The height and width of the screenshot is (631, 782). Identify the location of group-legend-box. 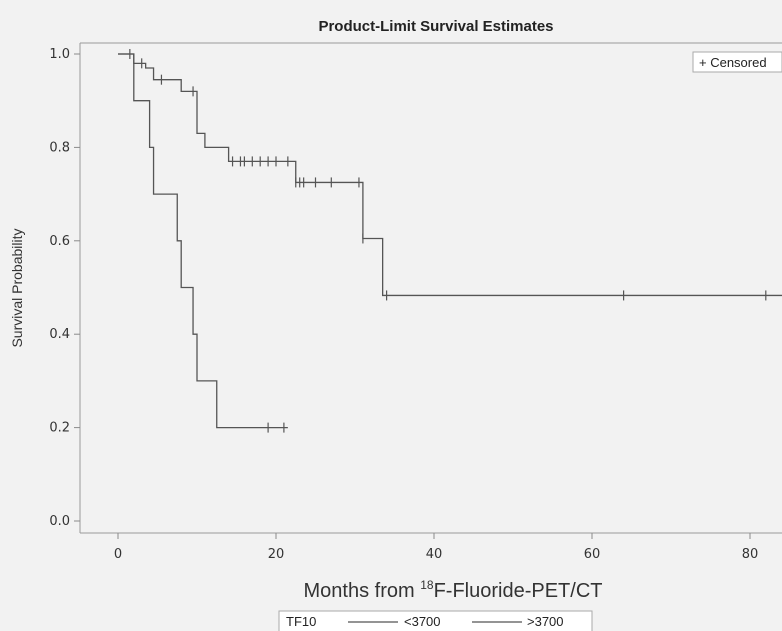
(435, 620).